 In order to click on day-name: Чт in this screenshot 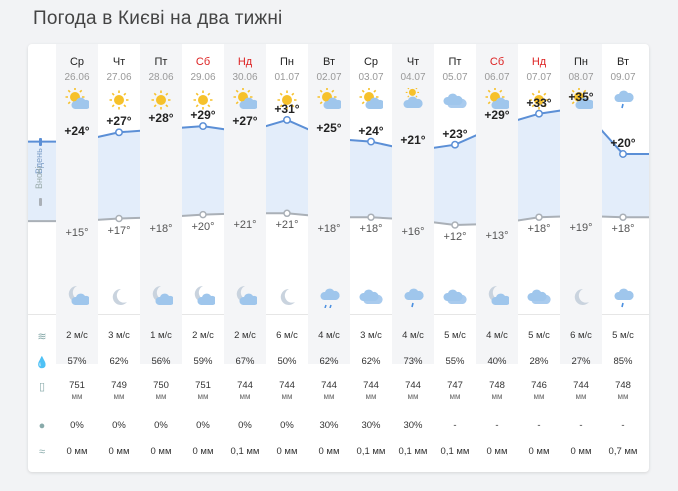, I will do `click(119, 62)`.